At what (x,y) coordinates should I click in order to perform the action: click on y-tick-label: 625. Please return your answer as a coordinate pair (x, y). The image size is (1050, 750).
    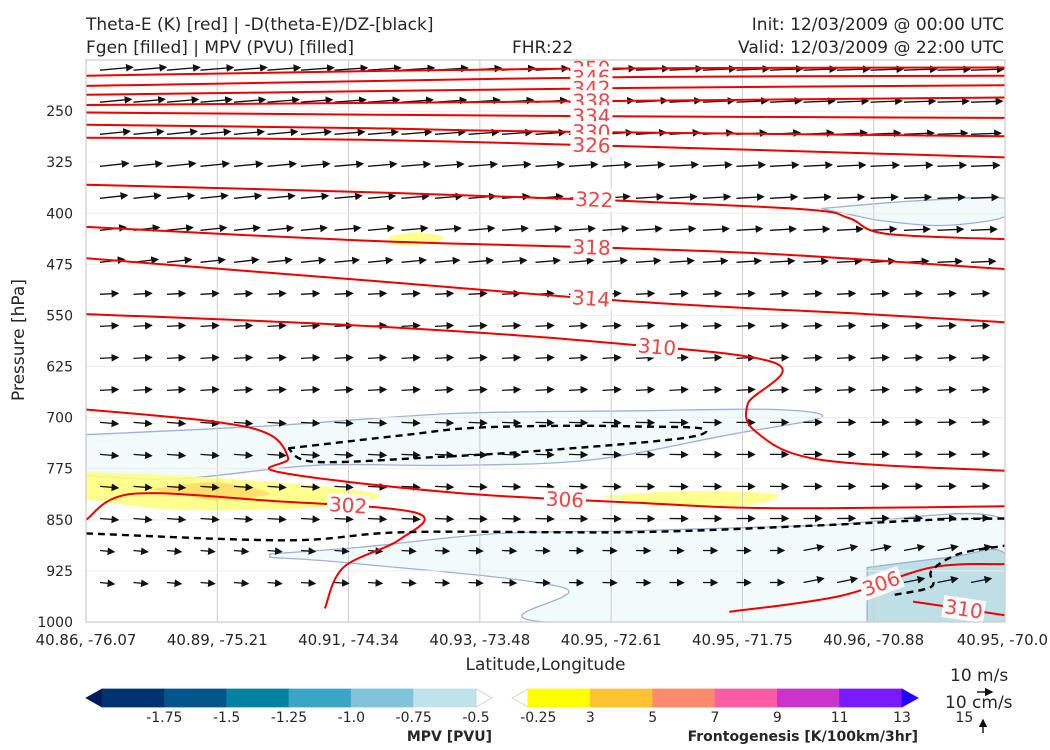
    Looking at the image, I should click on (59, 368).